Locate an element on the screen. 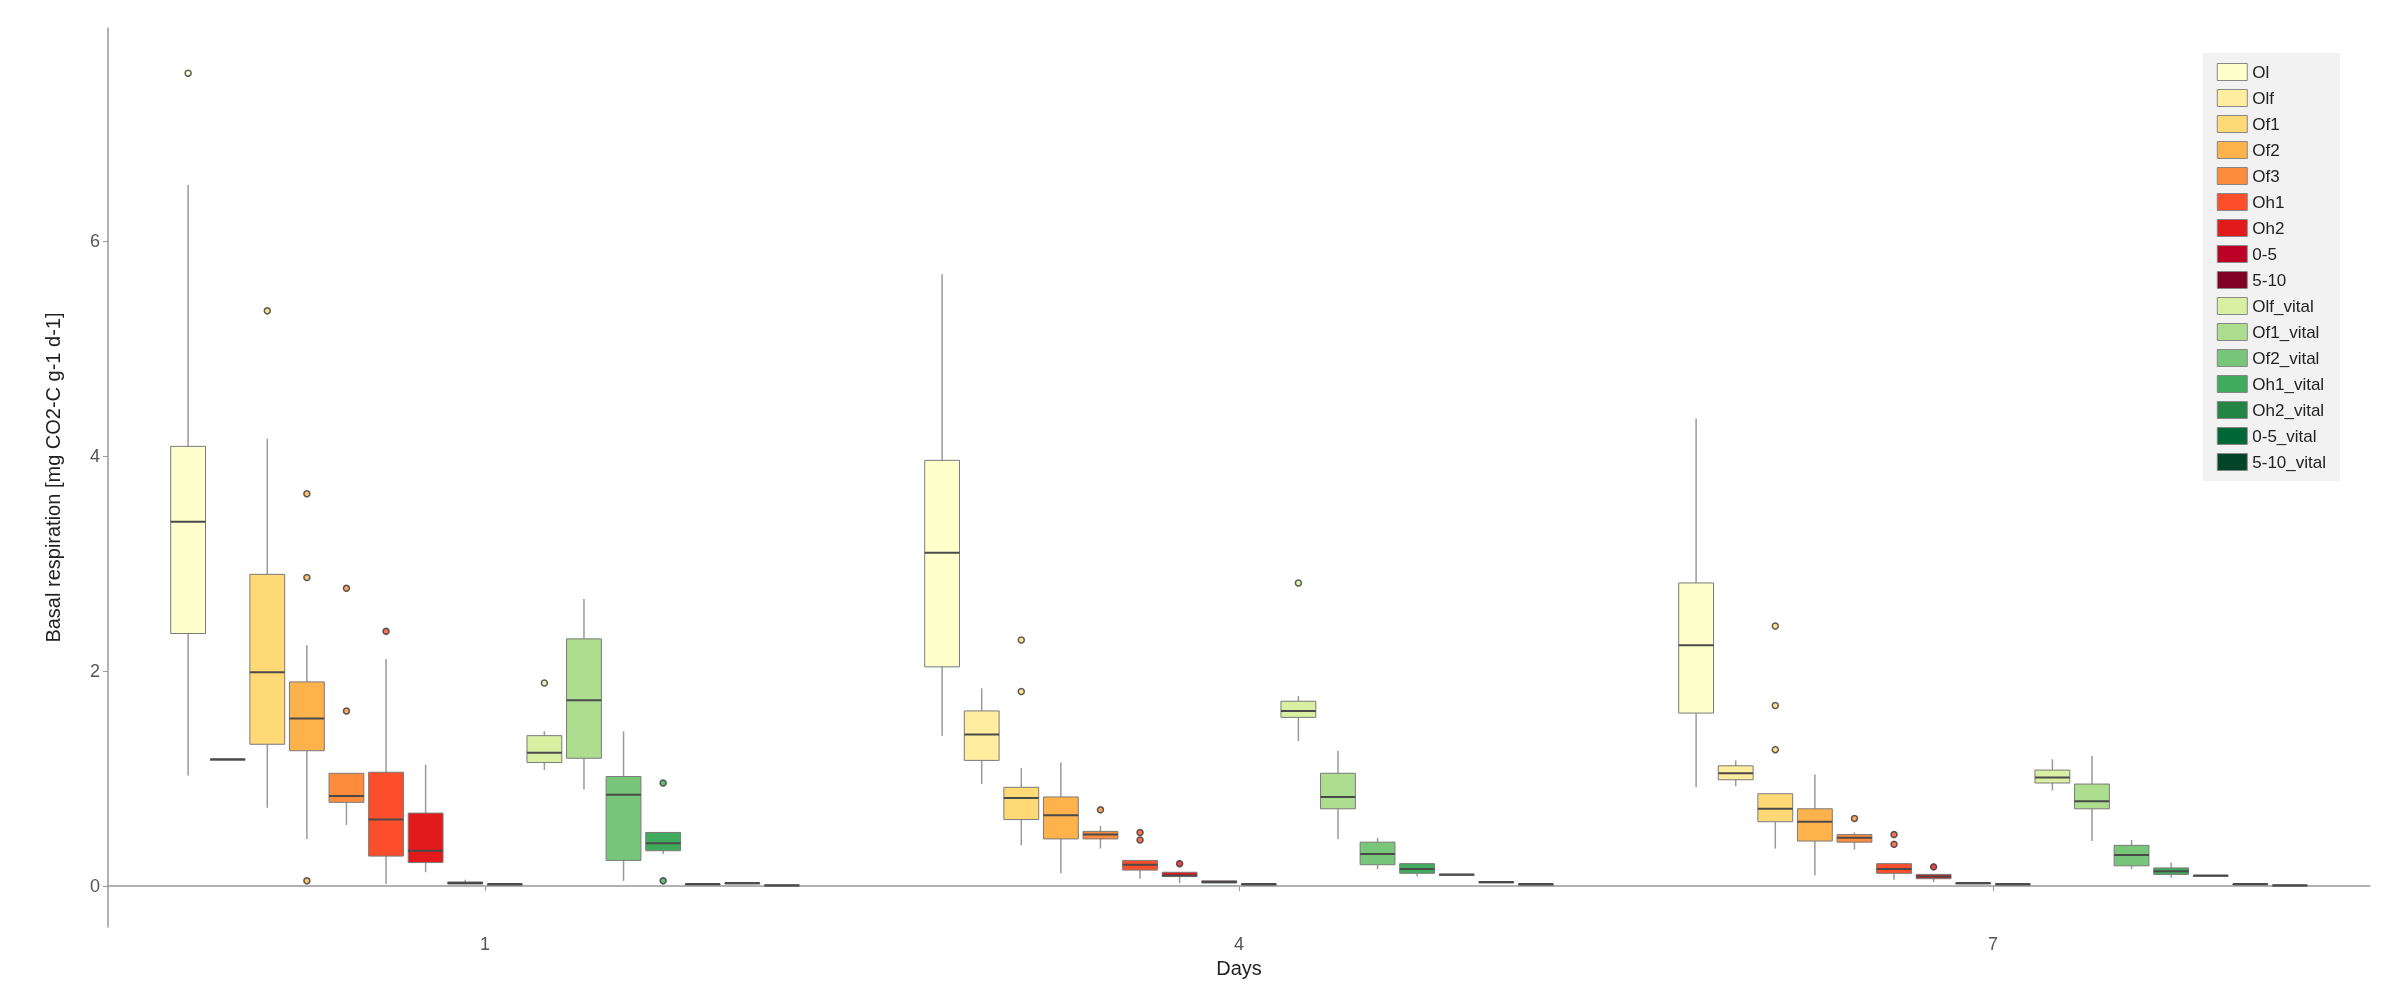 The height and width of the screenshot is (997, 2388). legend-label: Of2 is located at coordinates (2266, 150).